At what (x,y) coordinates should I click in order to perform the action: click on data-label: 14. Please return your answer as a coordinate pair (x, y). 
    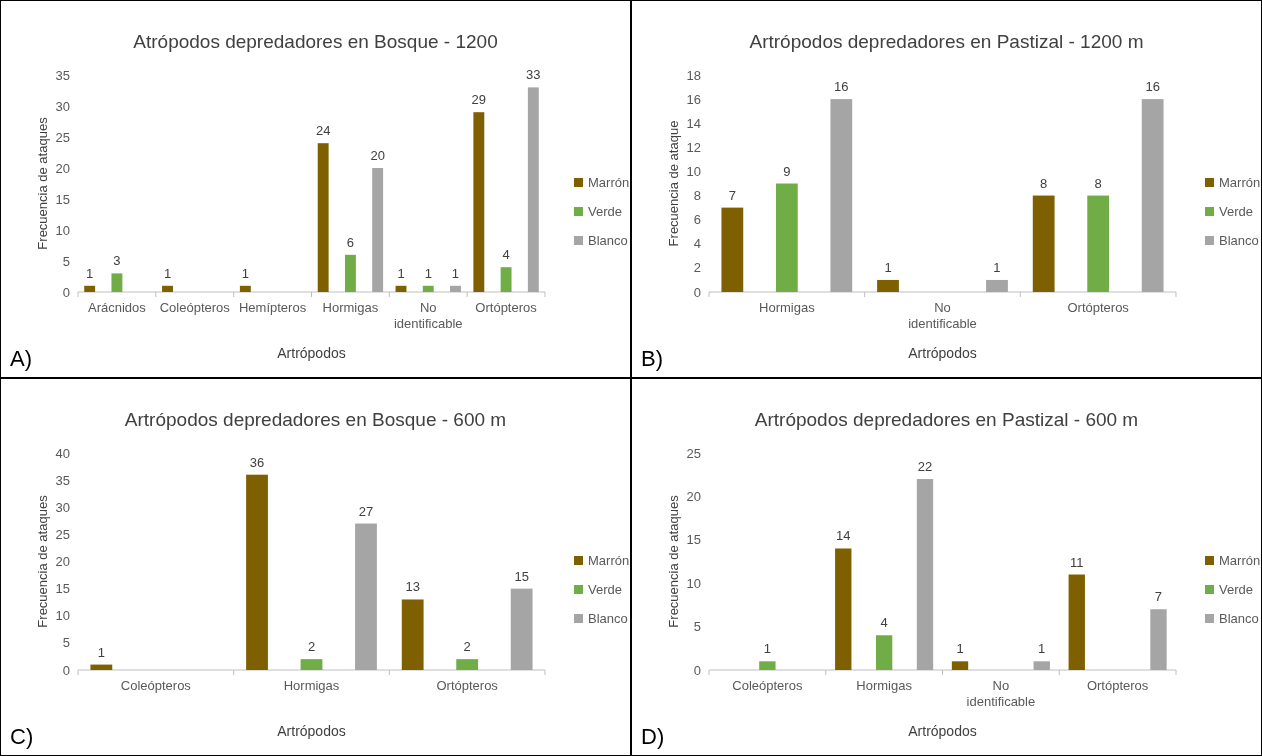
    Looking at the image, I should click on (843, 536).